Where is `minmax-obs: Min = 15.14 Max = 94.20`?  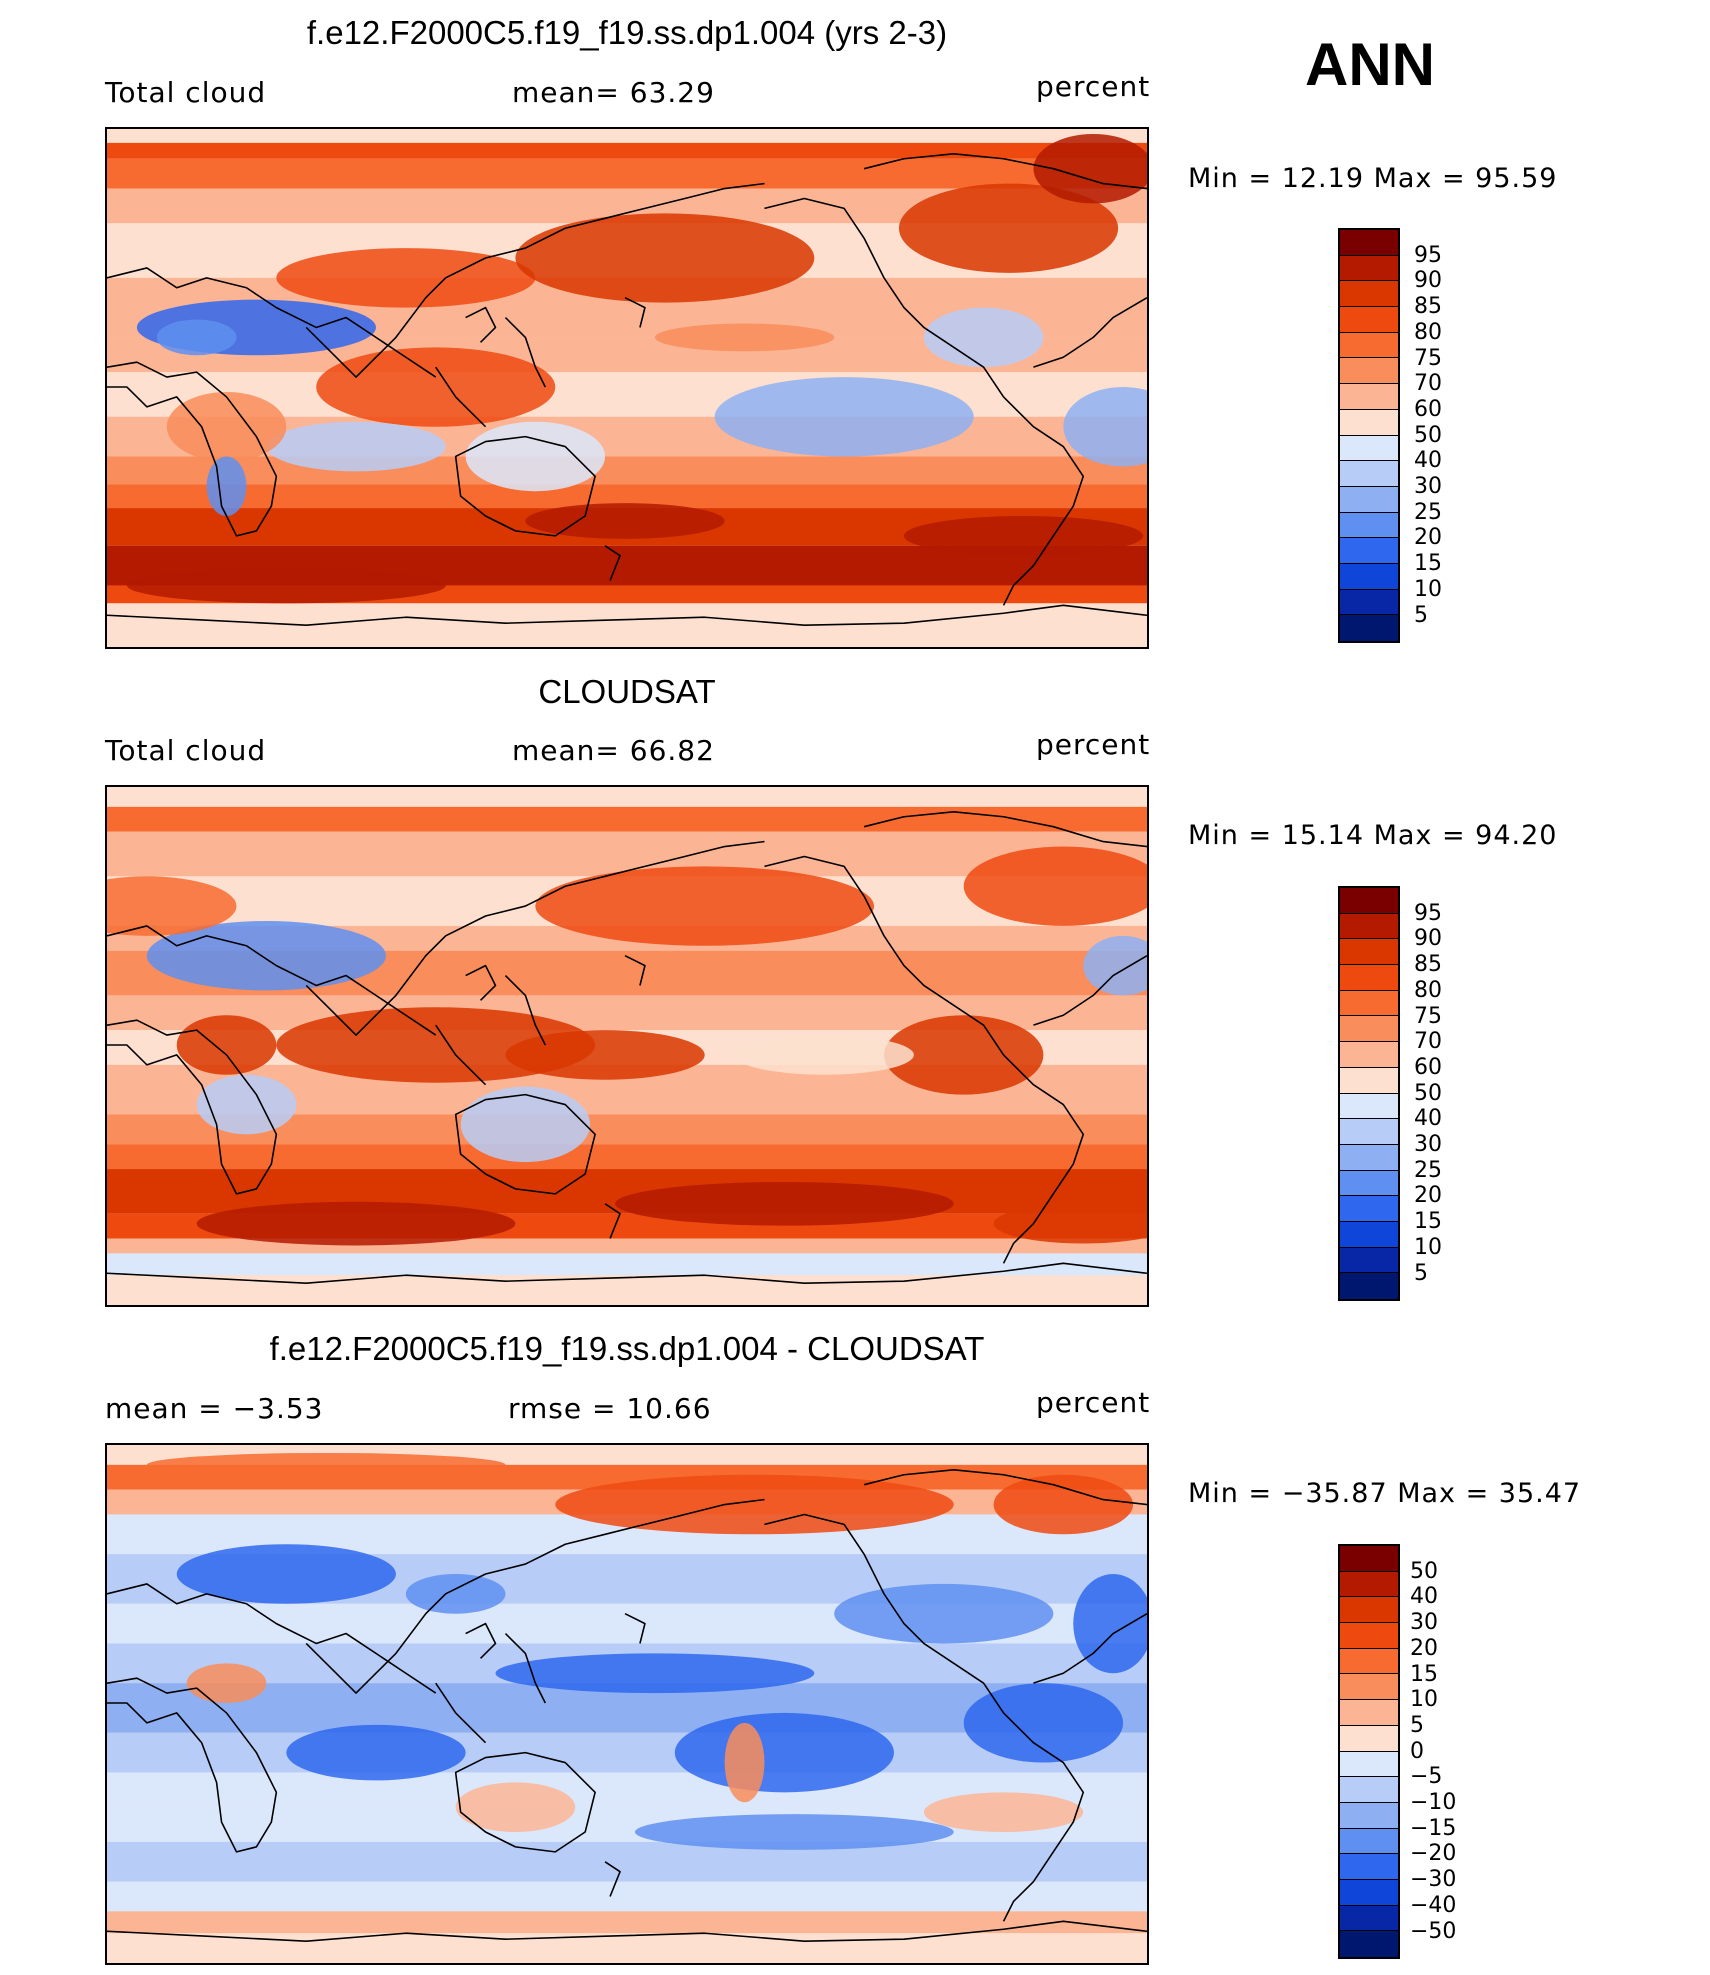 minmax-obs: Min = 15.14 Max = 94.20 is located at coordinates (1373, 835).